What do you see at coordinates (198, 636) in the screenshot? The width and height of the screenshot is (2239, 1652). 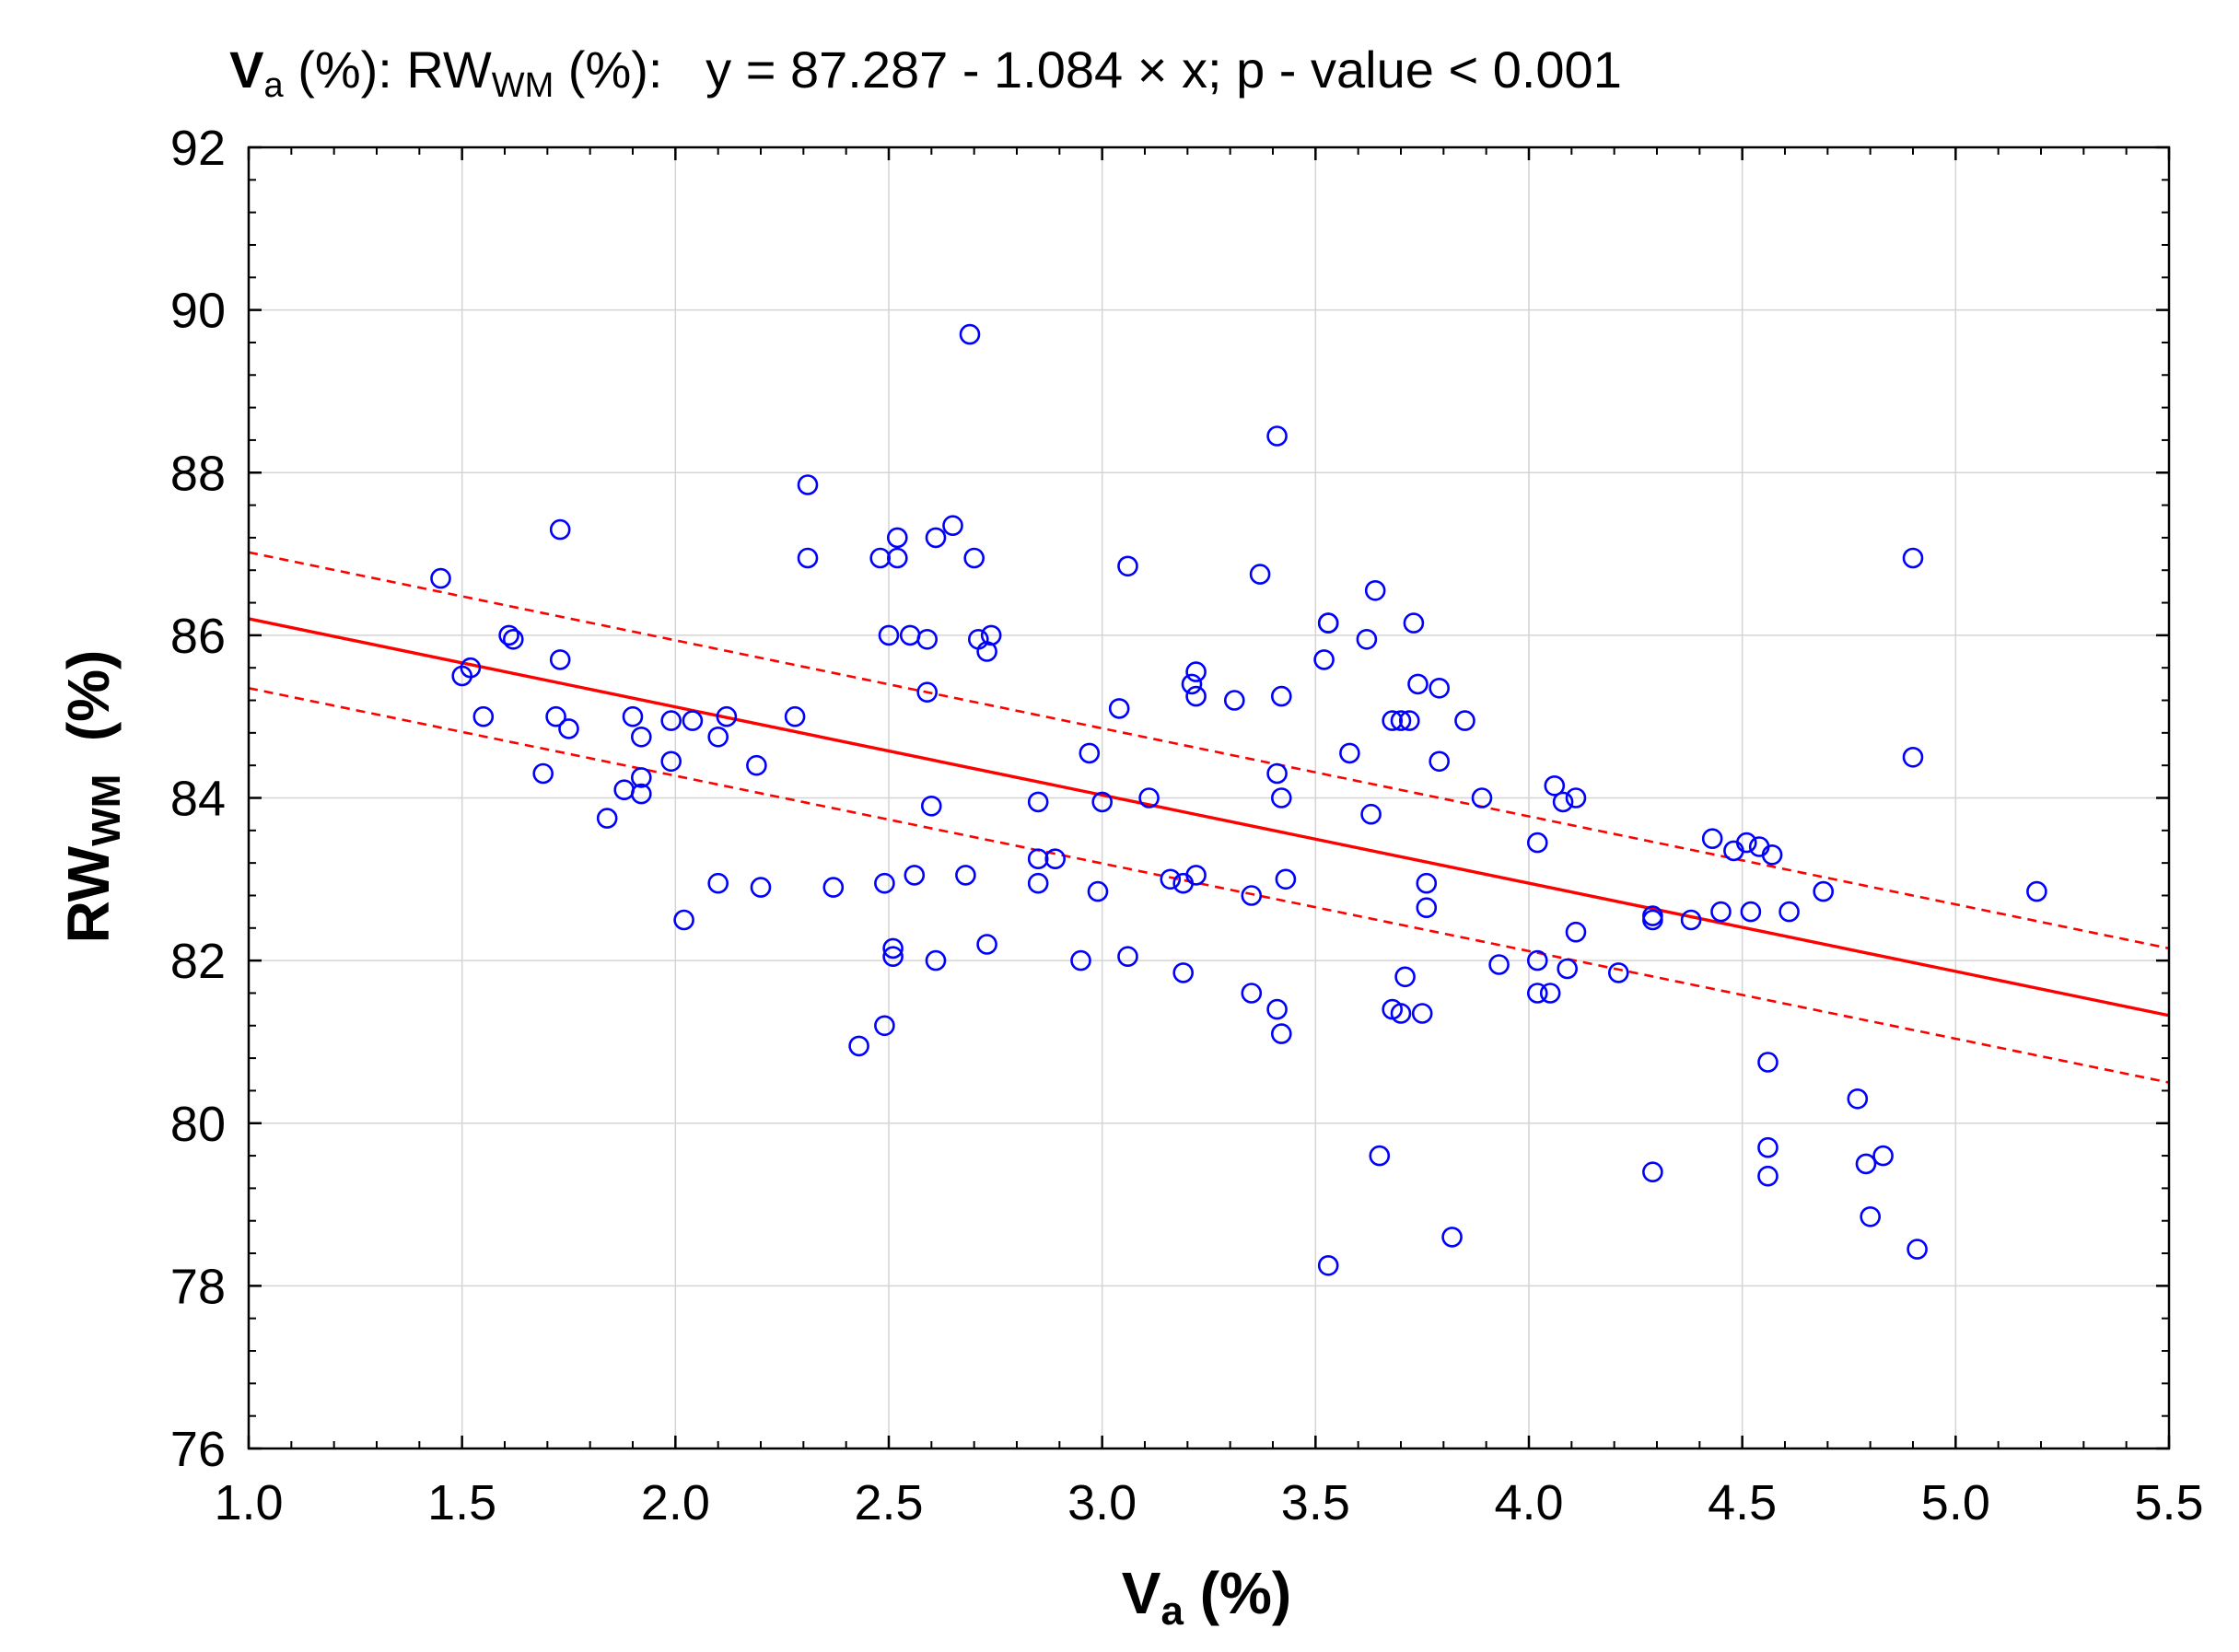 I see `y-tick-label: 86` at bounding box center [198, 636].